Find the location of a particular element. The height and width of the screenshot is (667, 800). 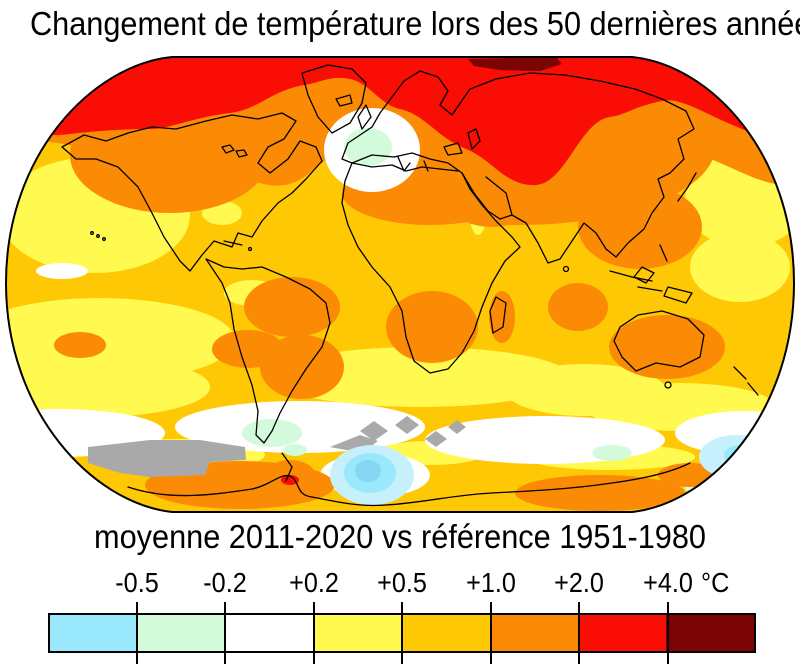

coast-arabia is located at coordinates (487, 196).